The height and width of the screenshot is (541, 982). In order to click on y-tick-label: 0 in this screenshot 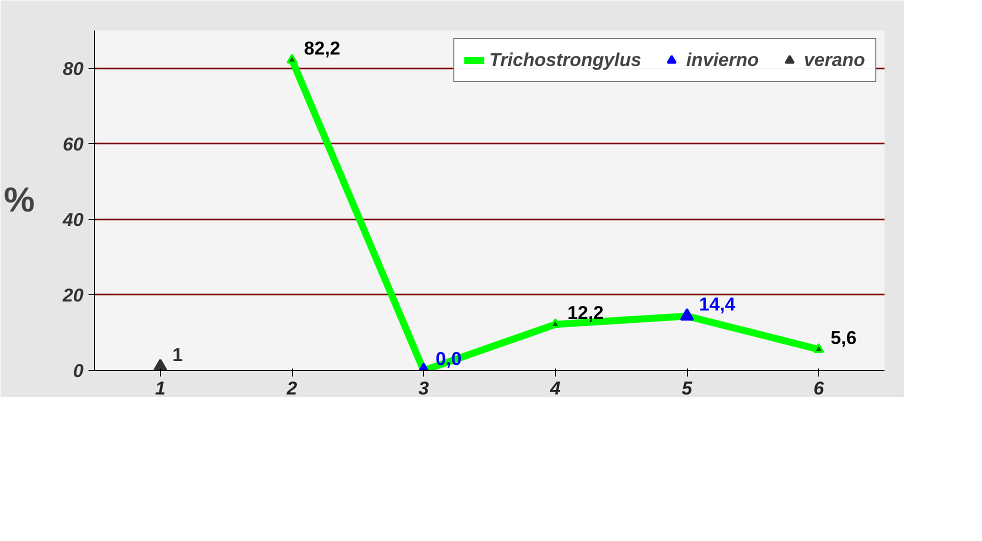, I will do `click(78, 370)`.